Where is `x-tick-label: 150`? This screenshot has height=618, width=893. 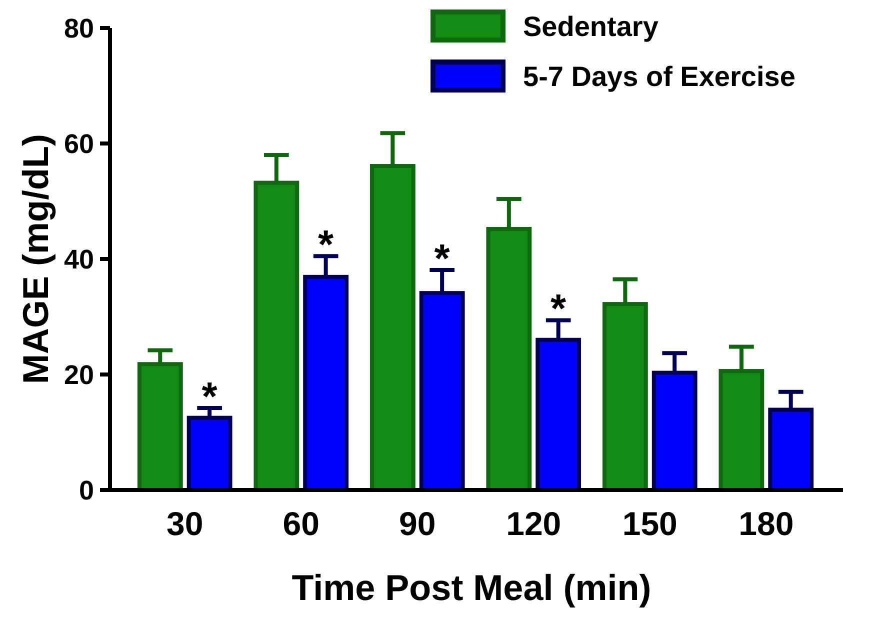
x-tick-label: 150 is located at coordinates (650, 523).